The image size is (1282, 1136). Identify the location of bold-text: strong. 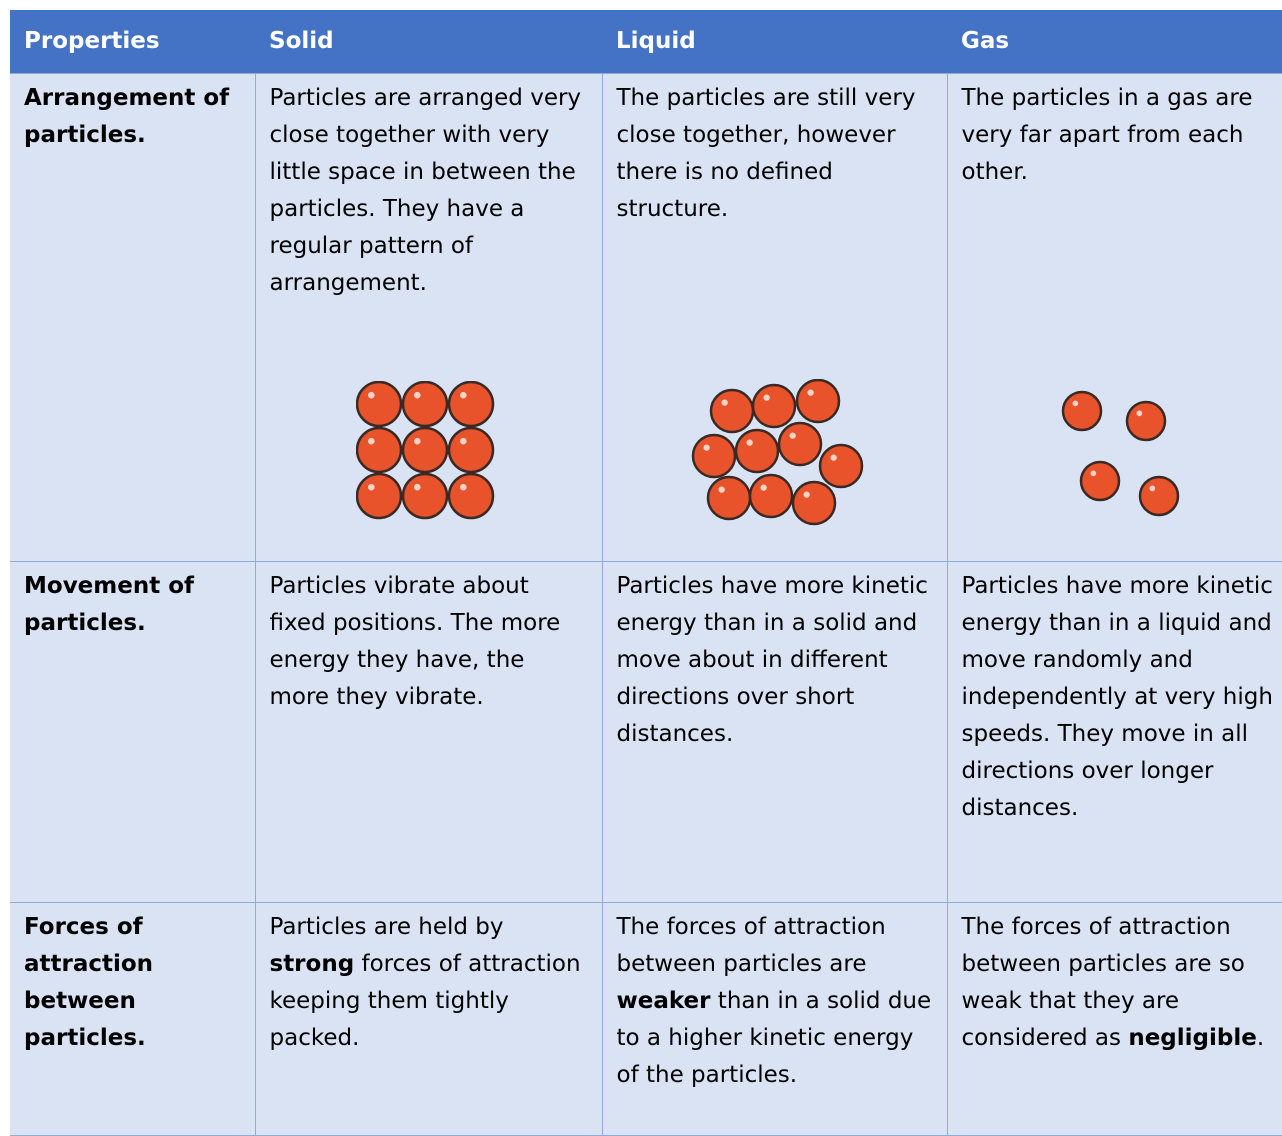
(312, 964).